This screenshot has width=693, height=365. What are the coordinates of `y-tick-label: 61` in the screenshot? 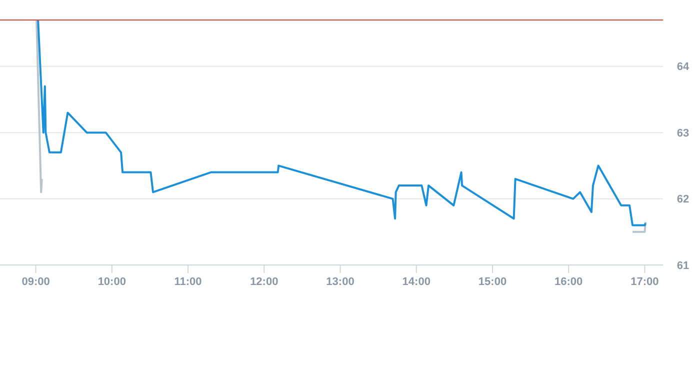 It's located at (683, 266).